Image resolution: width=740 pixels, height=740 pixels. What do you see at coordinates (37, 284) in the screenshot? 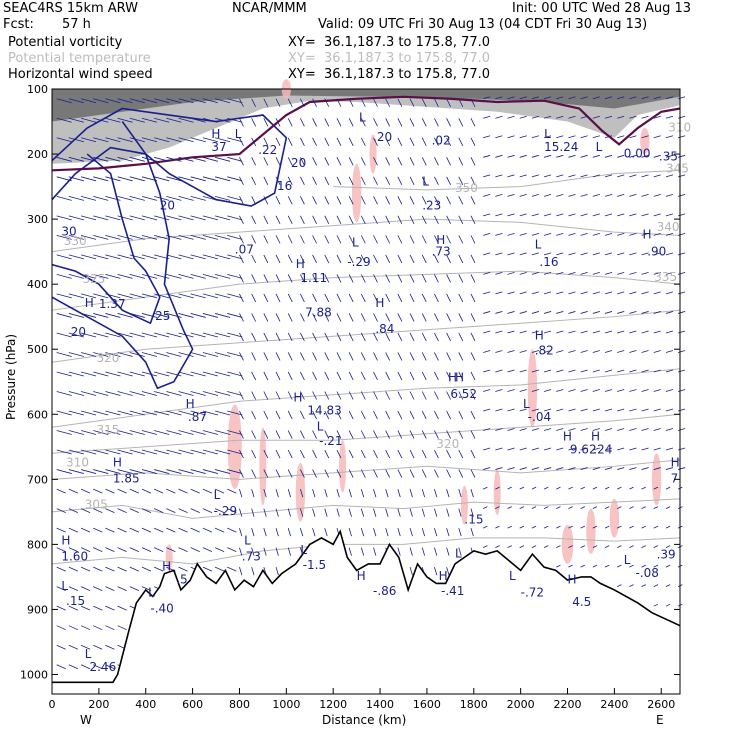
I see `y-tick-label: 400` at bounding box center [37, 284].